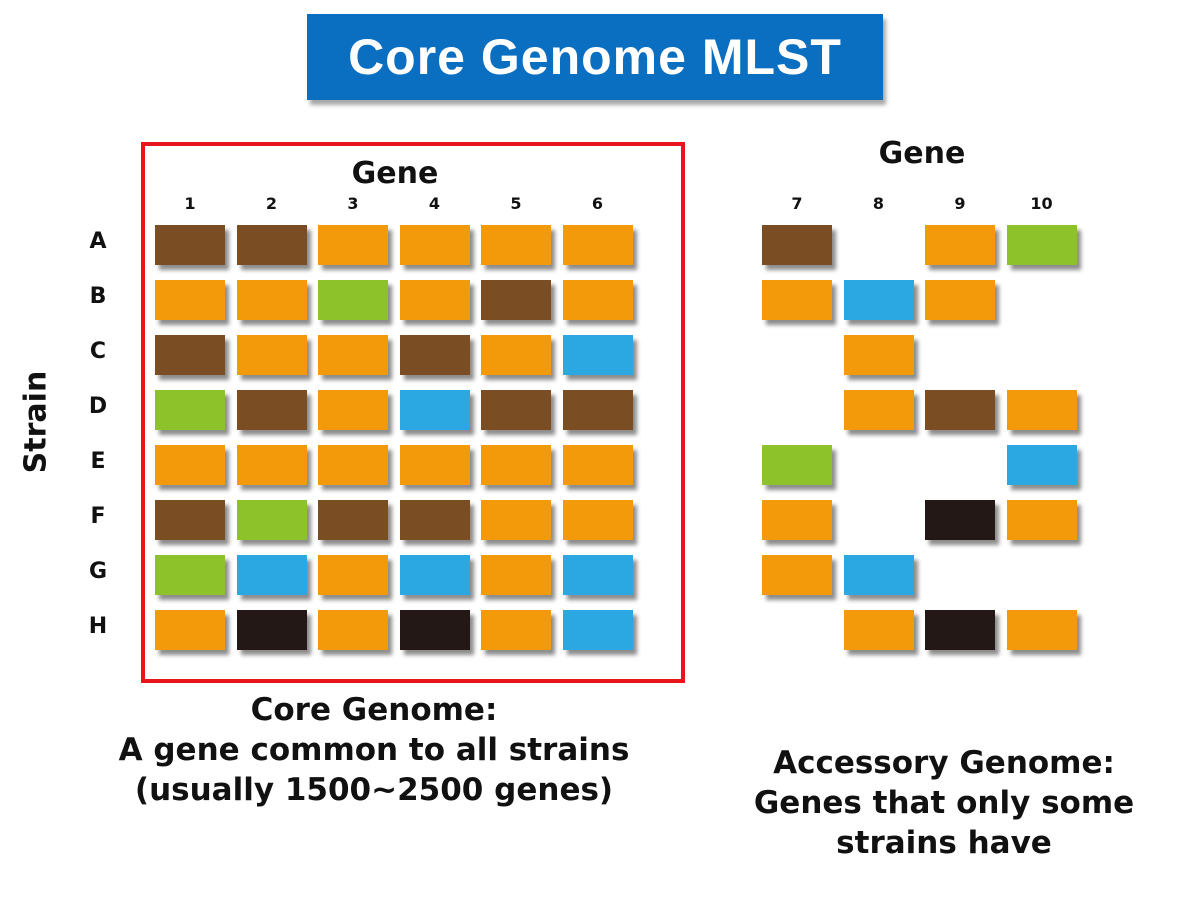  What do you see at coordinates (271, 203) in the screenshot?
I see `core-gene-number: 2` at bounding box center [271, 203].